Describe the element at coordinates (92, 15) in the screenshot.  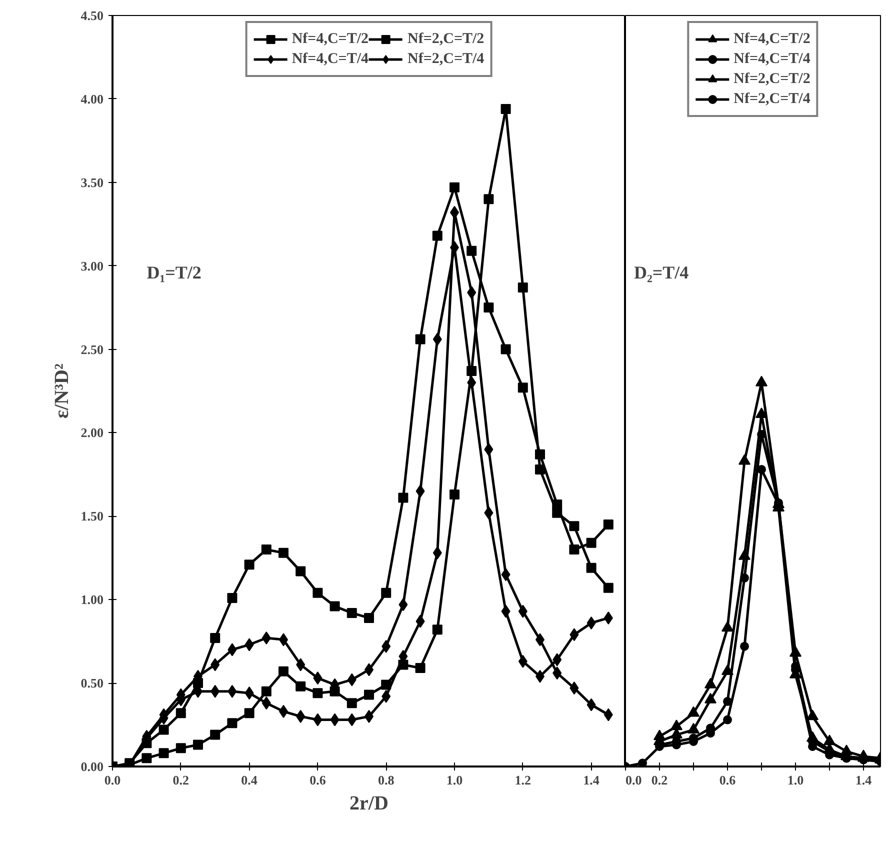
I see `y-tick-label: 4.50` at that location.